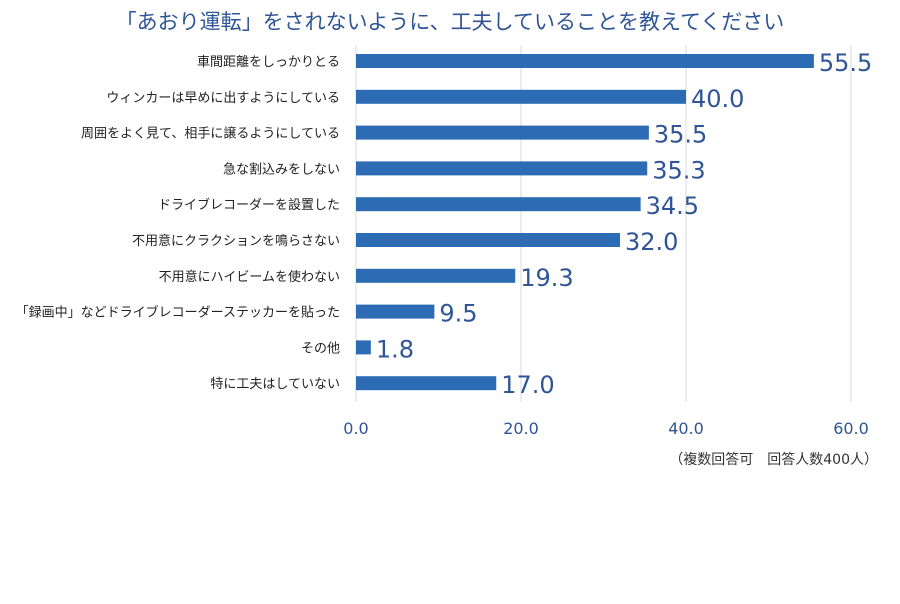 The height and width of the screenshot is (604, 900). I want to click on category-label: ドライブレコーダーを設置した, so click(249, 205).